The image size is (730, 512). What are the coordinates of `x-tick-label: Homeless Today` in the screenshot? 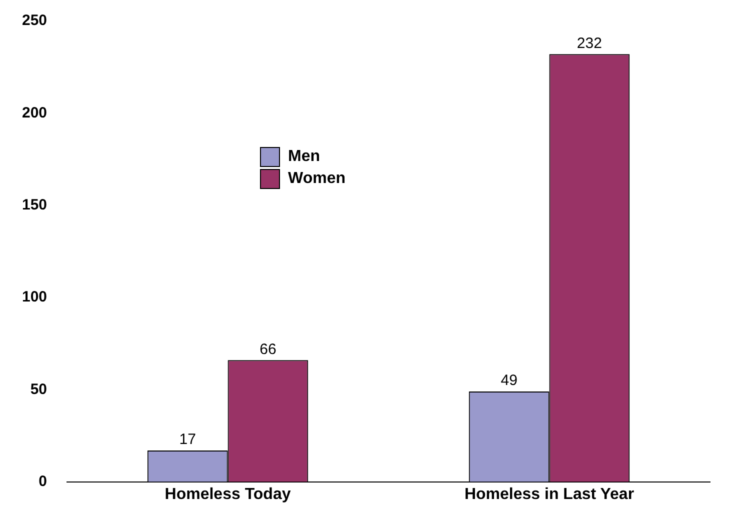 It's located at (227, 494).